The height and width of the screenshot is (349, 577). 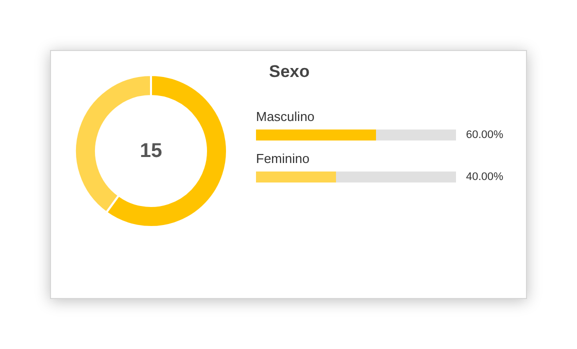 What do you see at coordinates (289, 71) in the screenshot?
I see `chart-title: Sexo` at bounding box center [289, 71].